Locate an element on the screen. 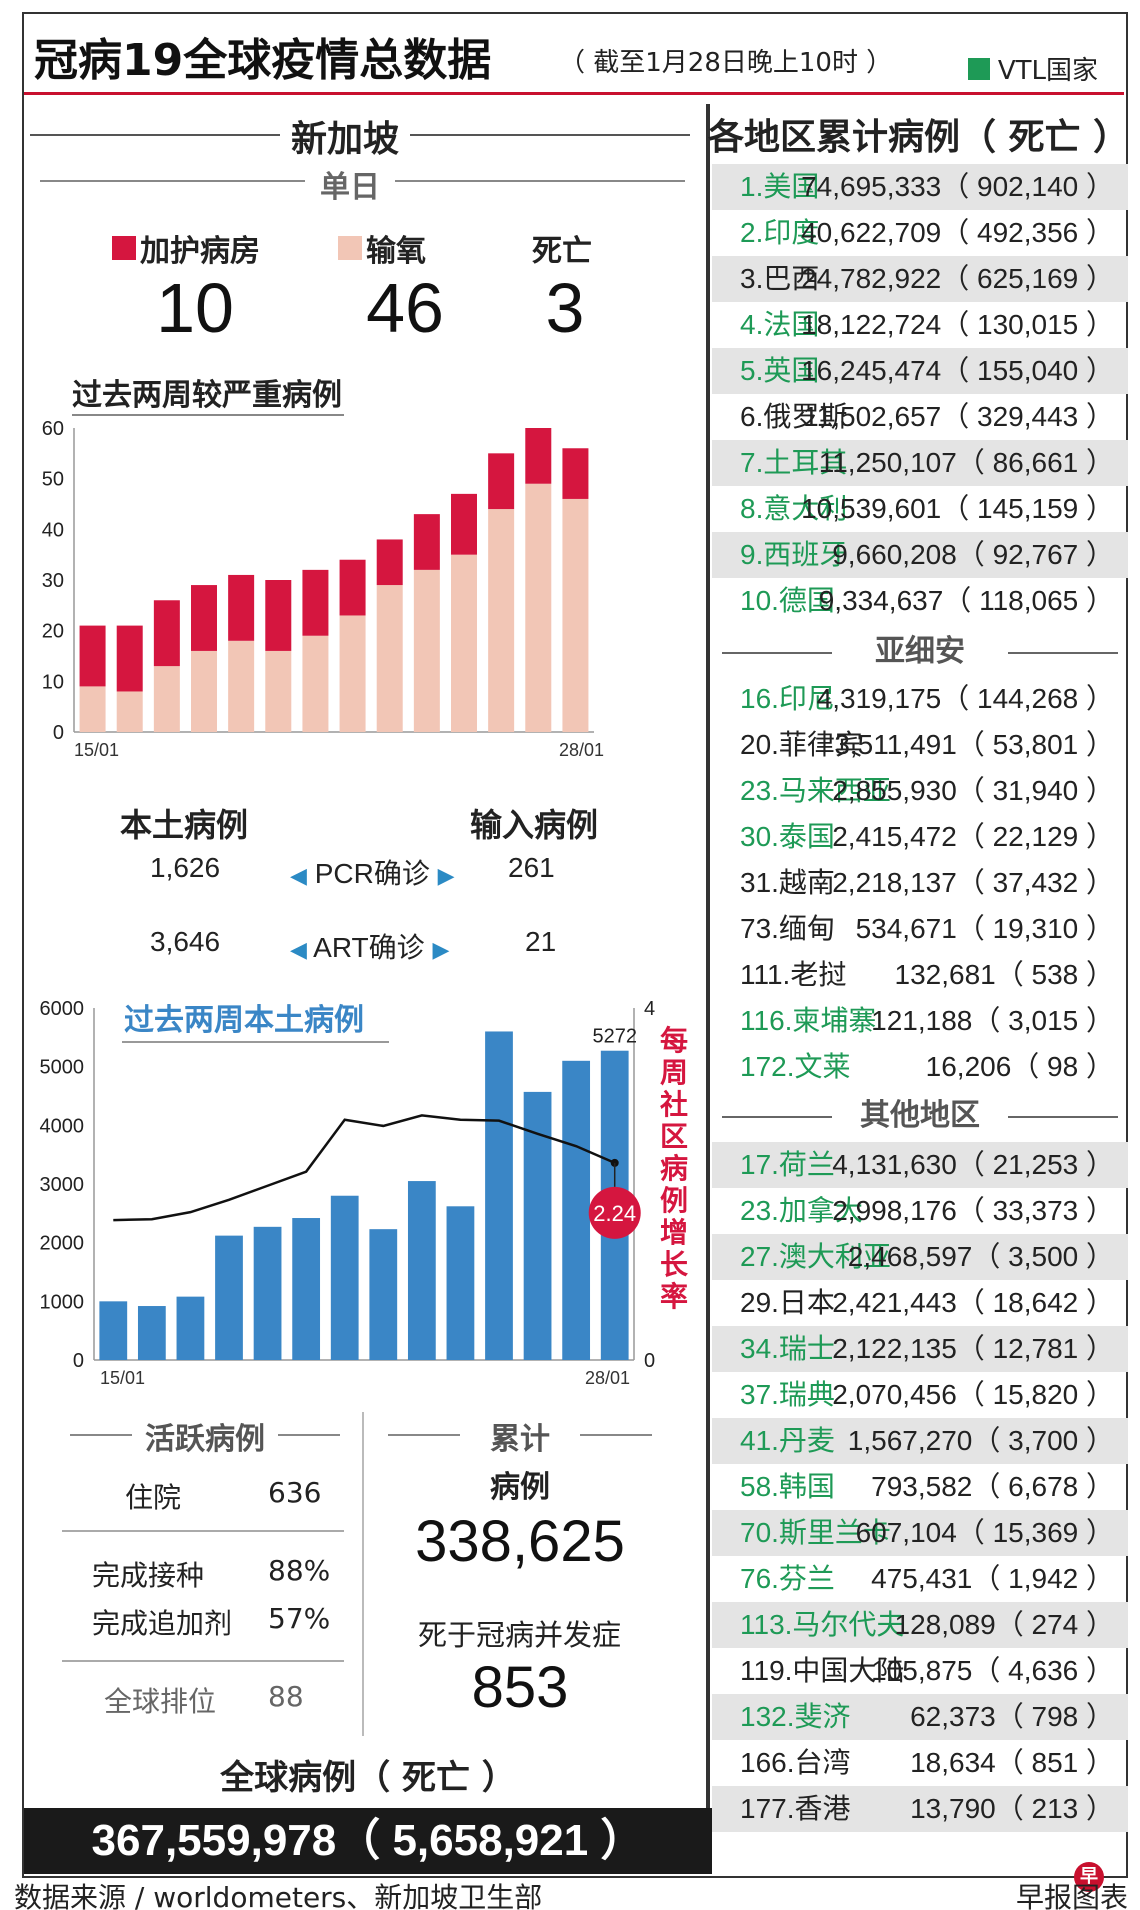  country-value: 62,373（ 798 ） is located at coordinates (1012, 1716).